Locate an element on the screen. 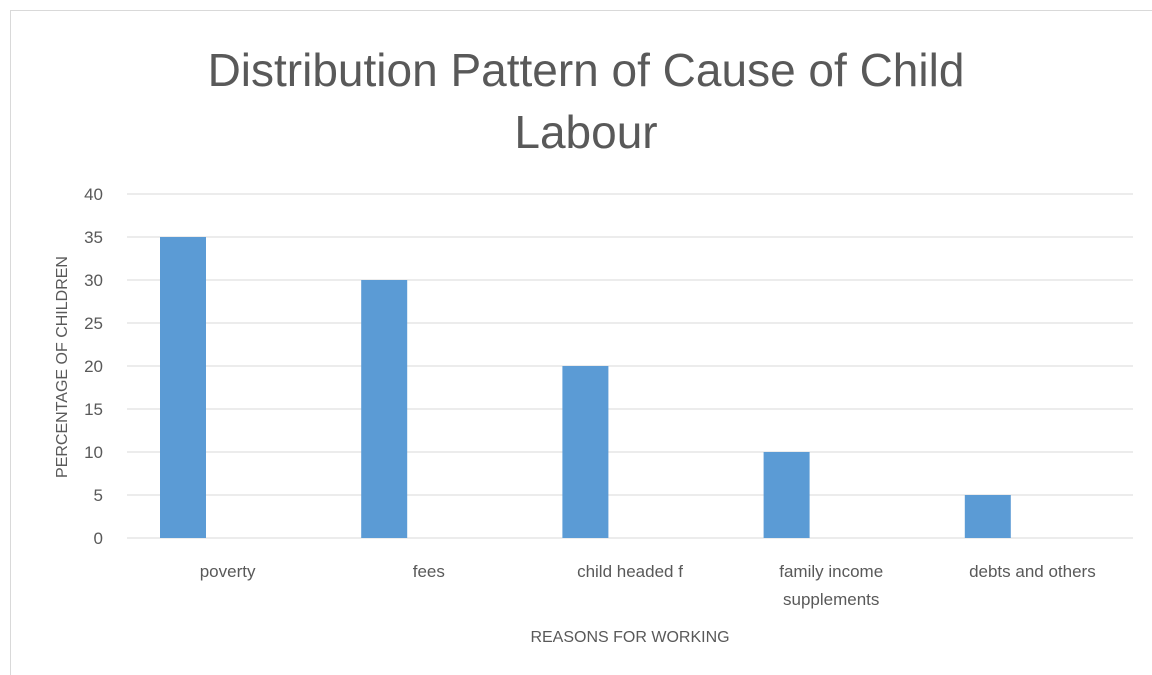  y-axis-title: PERCENTAGE OF CHILDREN is located at coordinates (62, 367).